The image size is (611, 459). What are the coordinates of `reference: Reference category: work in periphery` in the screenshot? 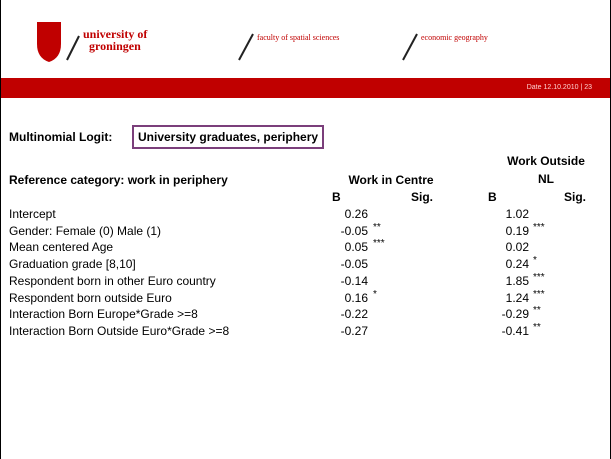 It's located at (118, 180).